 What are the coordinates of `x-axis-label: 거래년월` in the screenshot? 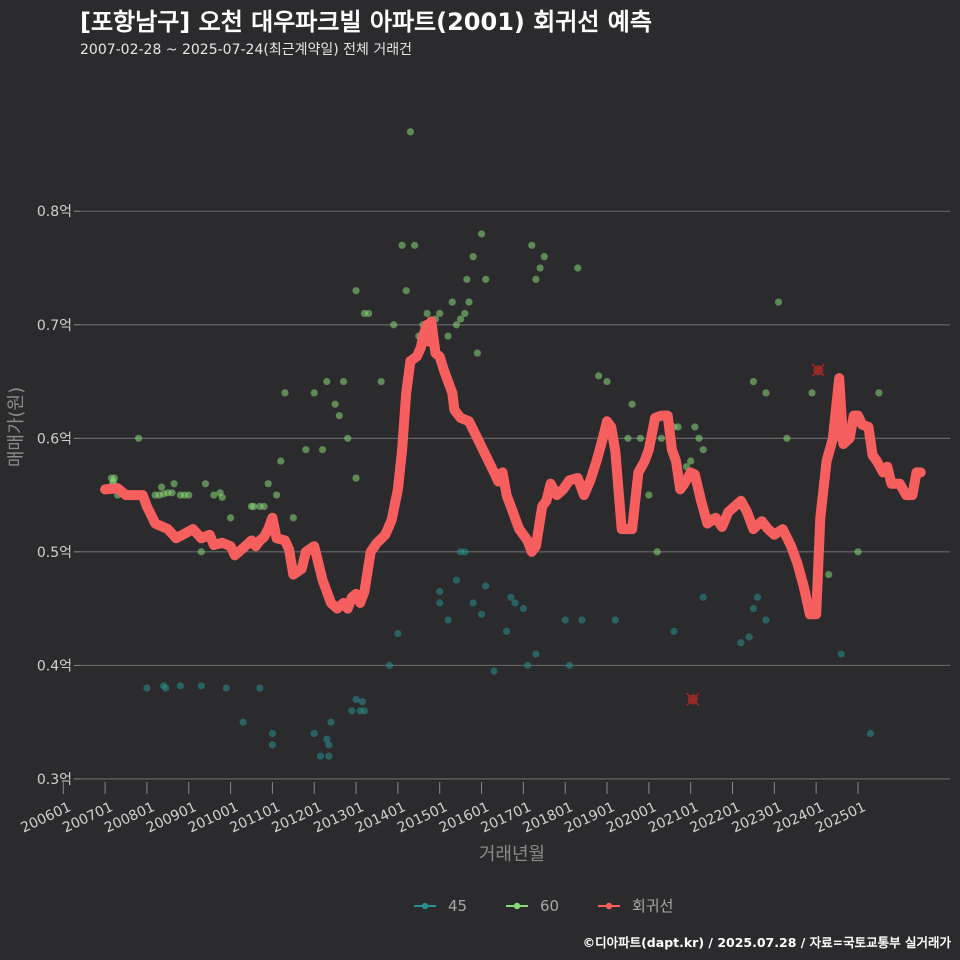 It's located at (512, 854).